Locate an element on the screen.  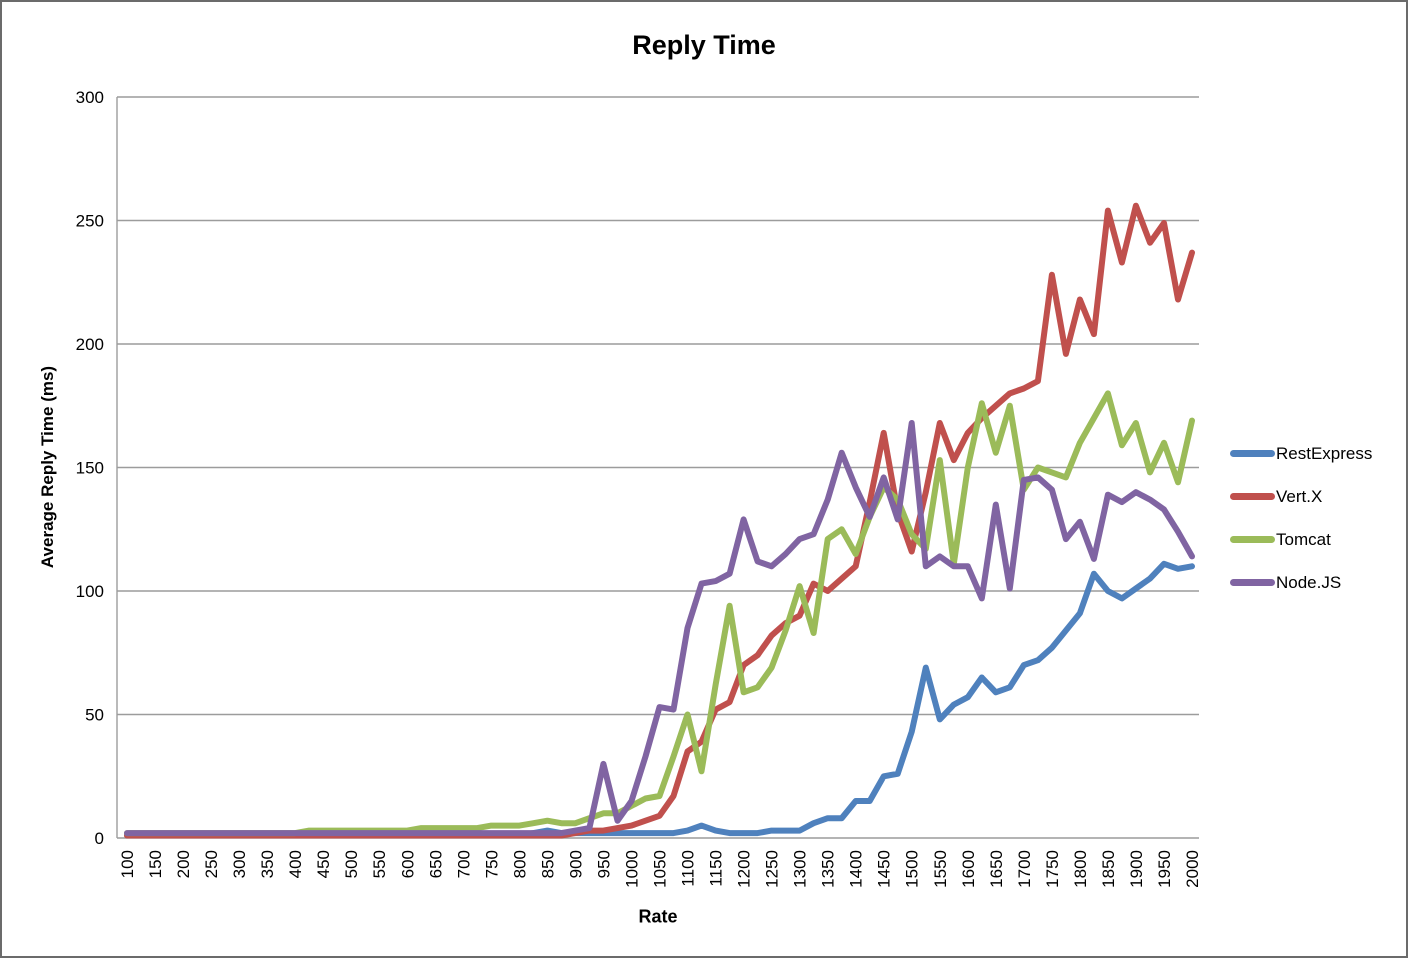
x-tick-label: 1650 is located at coordinates (996, 869).